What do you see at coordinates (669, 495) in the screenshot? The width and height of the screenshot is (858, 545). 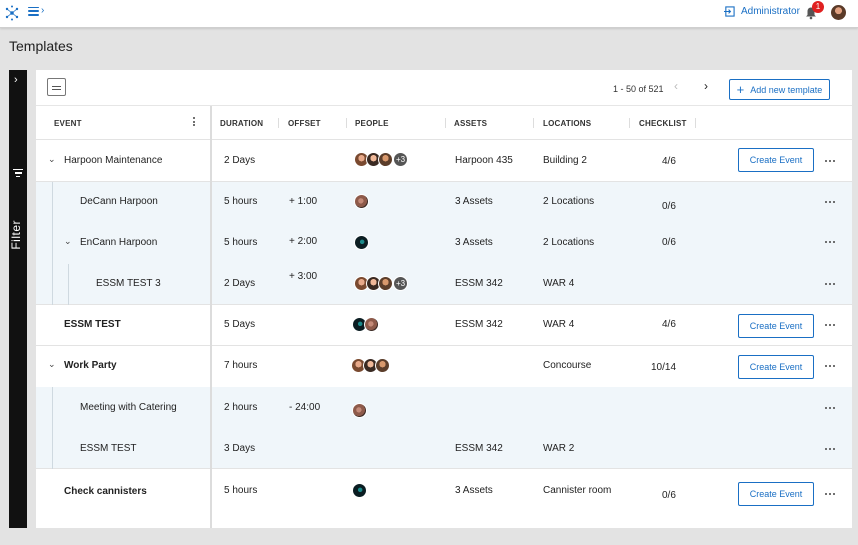 I see `checklist-cell: 0/6` at bounding box center [669, 495].